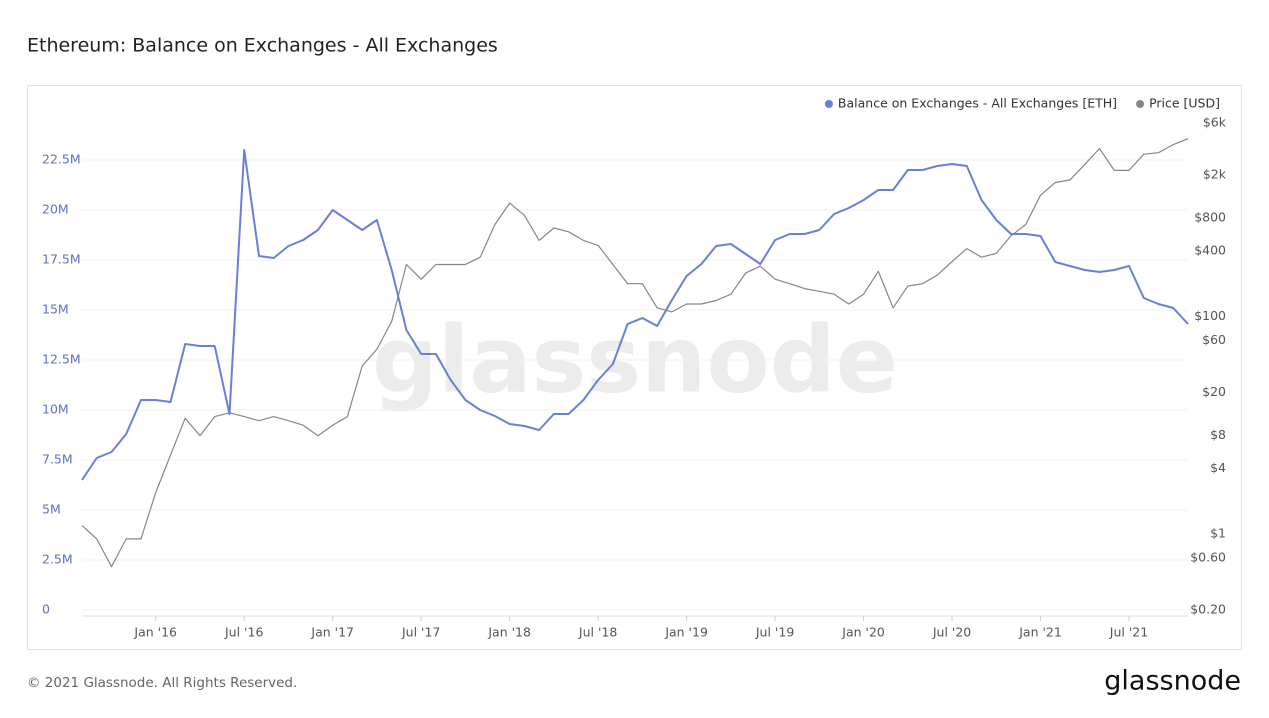 The width and height of the screenshot is (1269, 718). Describe the element at coordinates (420, 632) in the screenshot. I see `x-tick-label: Jul '17` at that location.